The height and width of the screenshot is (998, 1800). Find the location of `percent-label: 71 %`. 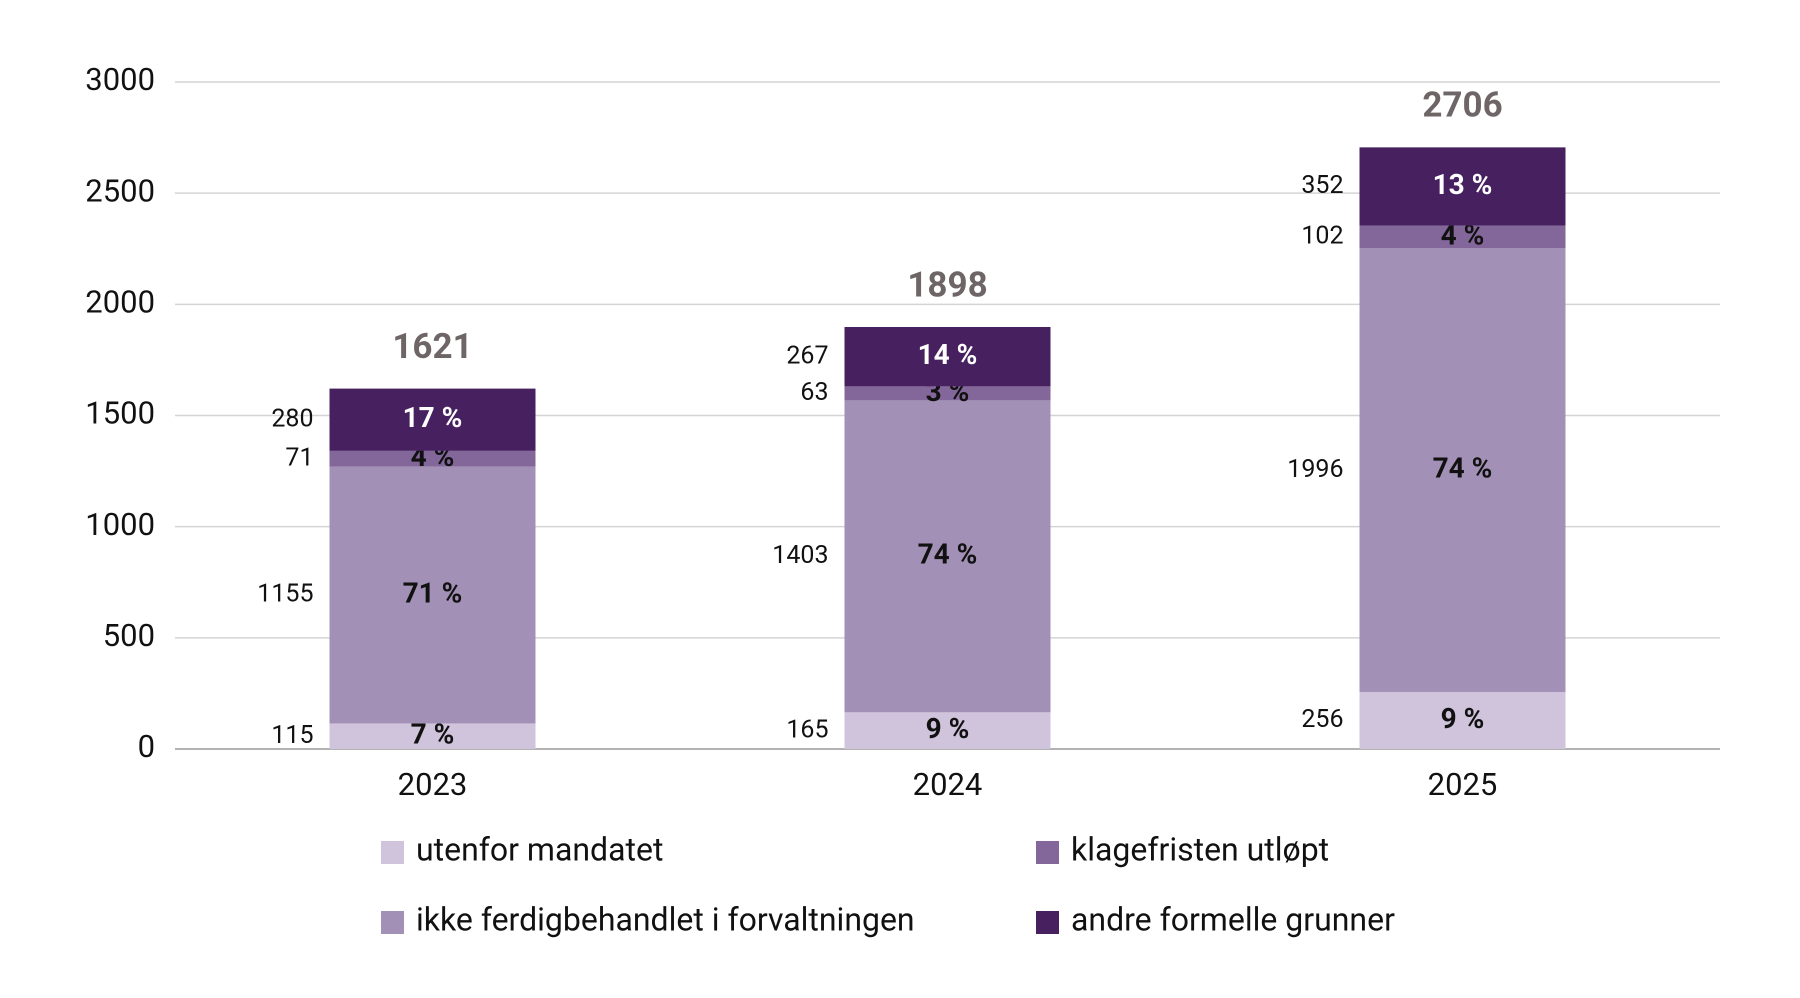

percent-label: 71 % is located at coordinates (433, 592).